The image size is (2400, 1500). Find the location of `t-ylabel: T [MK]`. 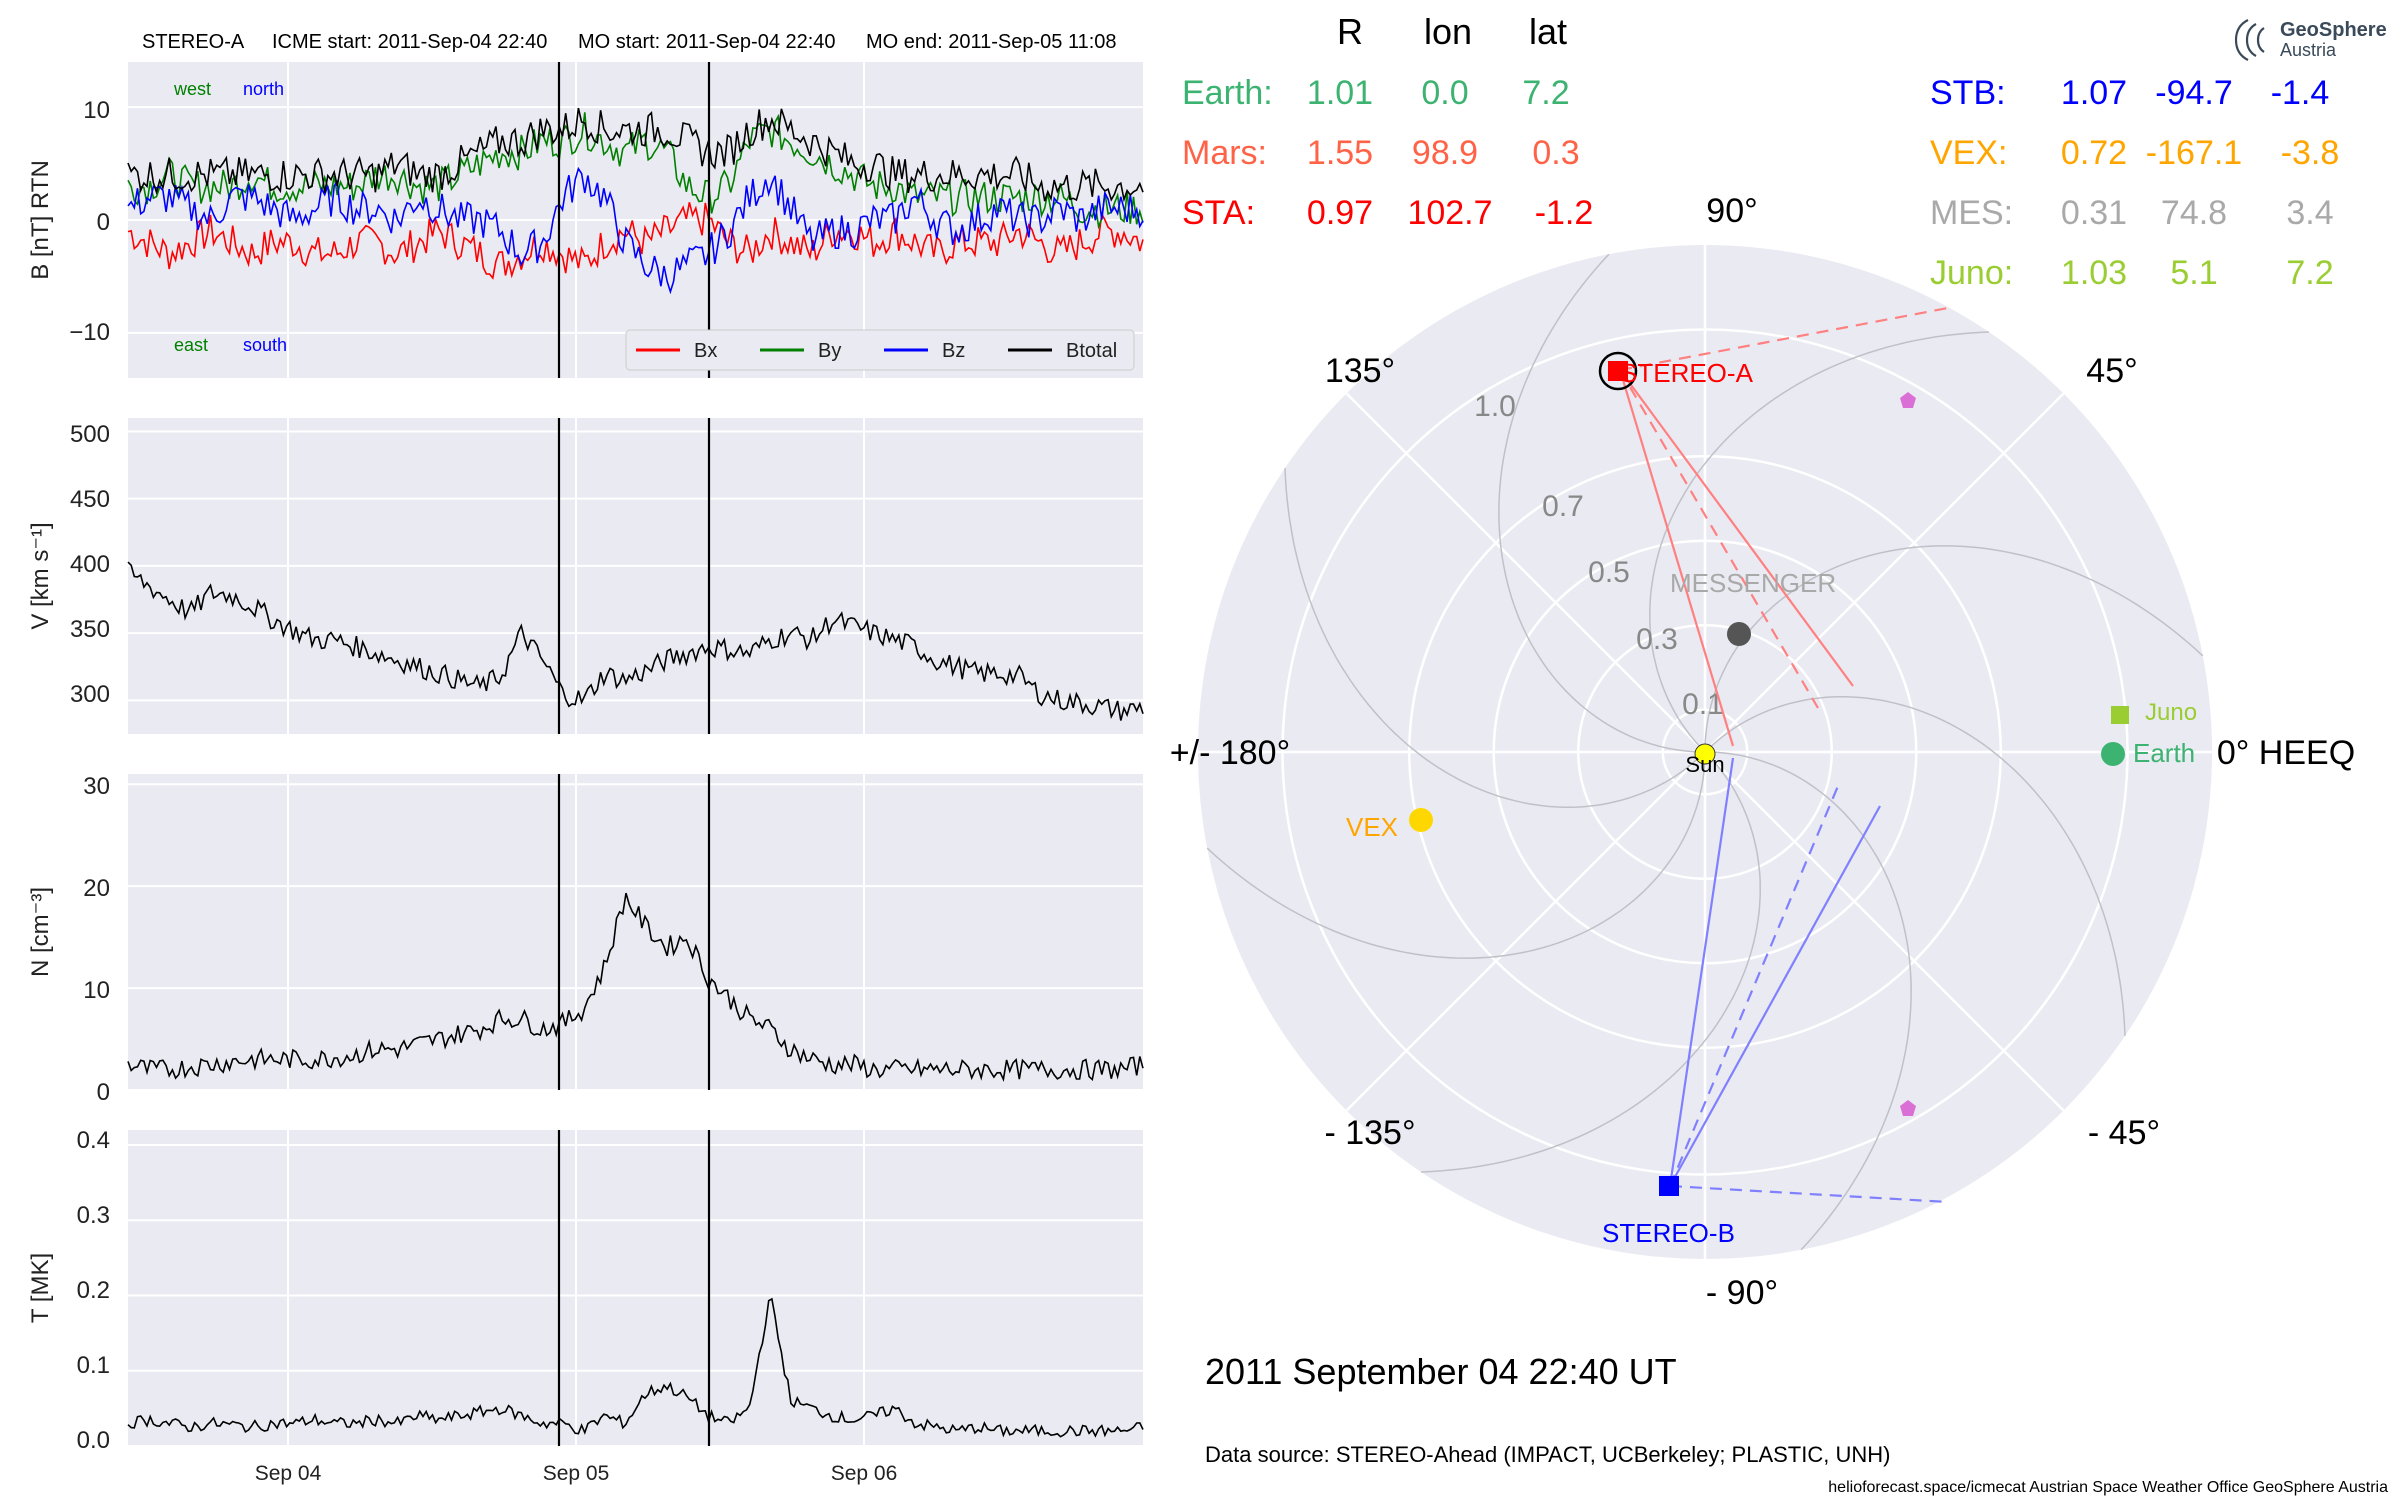

t-ylabel: T [MK] is located at coordinates (40, 1288).